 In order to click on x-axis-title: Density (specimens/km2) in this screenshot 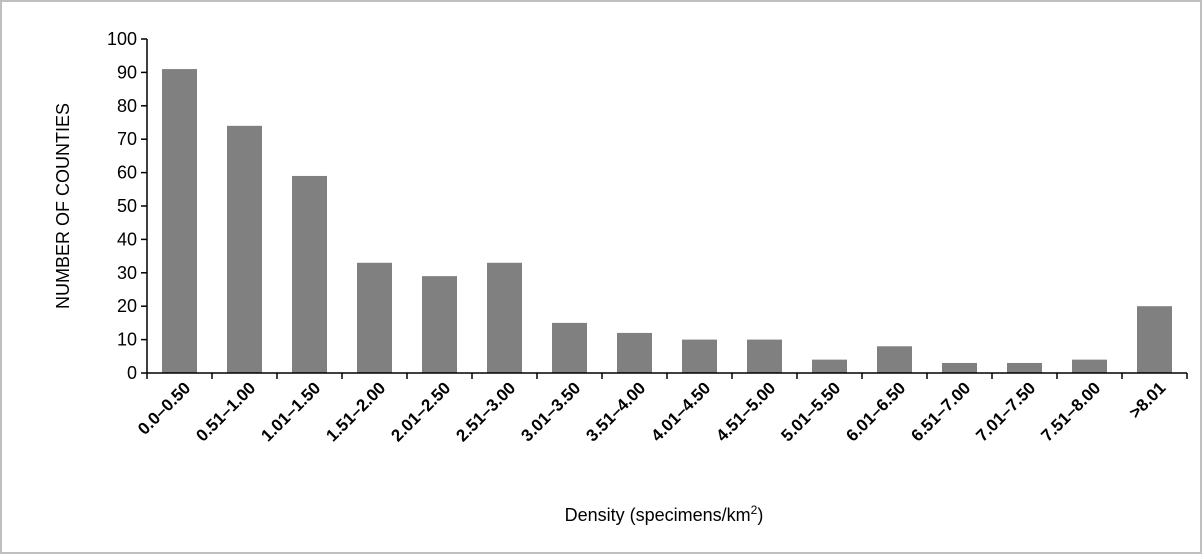, I will do `click(664, 514)`.